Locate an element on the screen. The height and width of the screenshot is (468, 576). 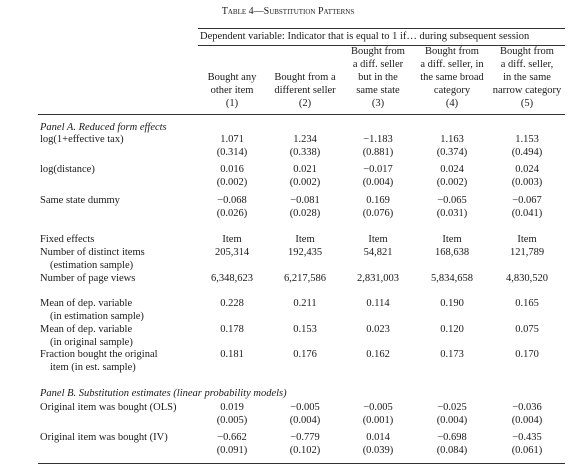
cell-value: −0.081 is located at coordinates (305, 200).